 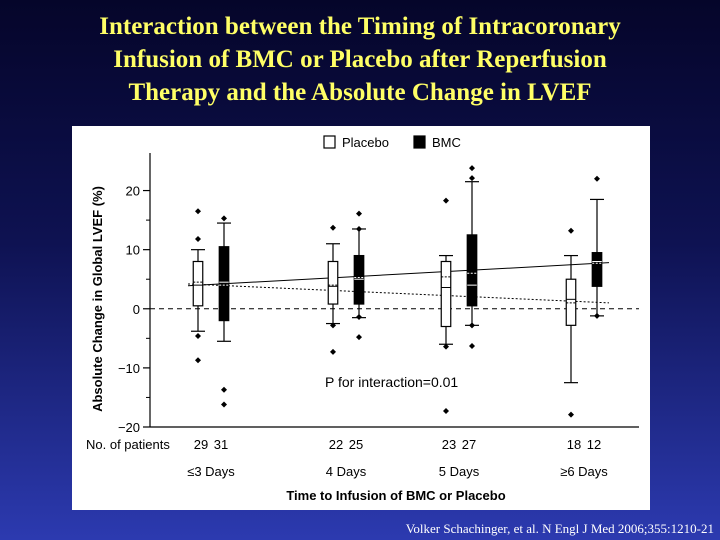 I want to click on title-line-3: Therapy and the Absolute Change in LVEF, so click(x=360, y=92).